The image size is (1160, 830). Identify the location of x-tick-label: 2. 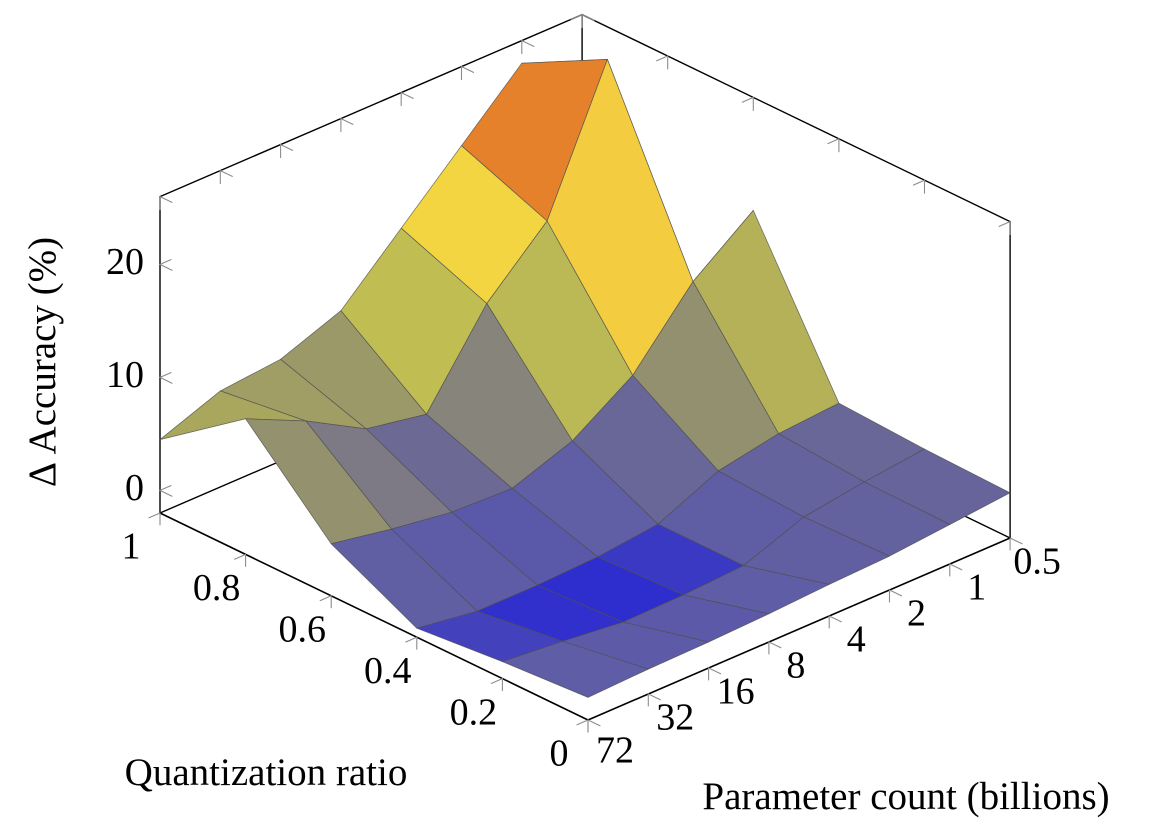
(916, 614).